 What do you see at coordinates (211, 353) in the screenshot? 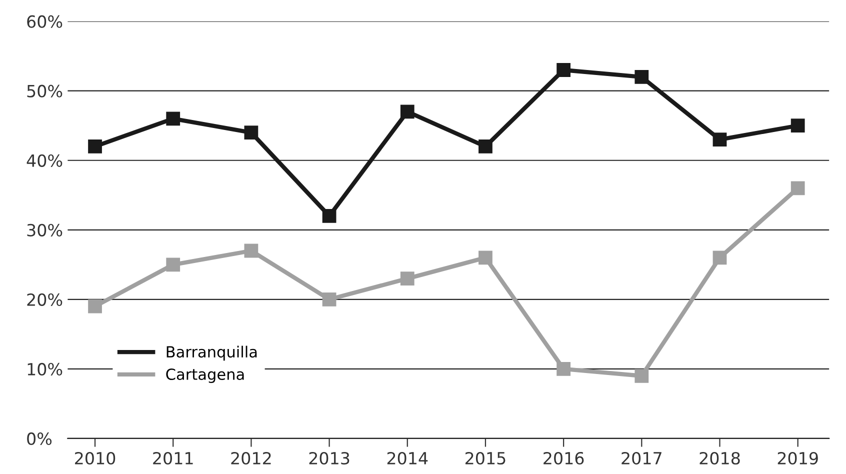
I see `legend-label: Barranquilla` at bounding box center [211, 353].